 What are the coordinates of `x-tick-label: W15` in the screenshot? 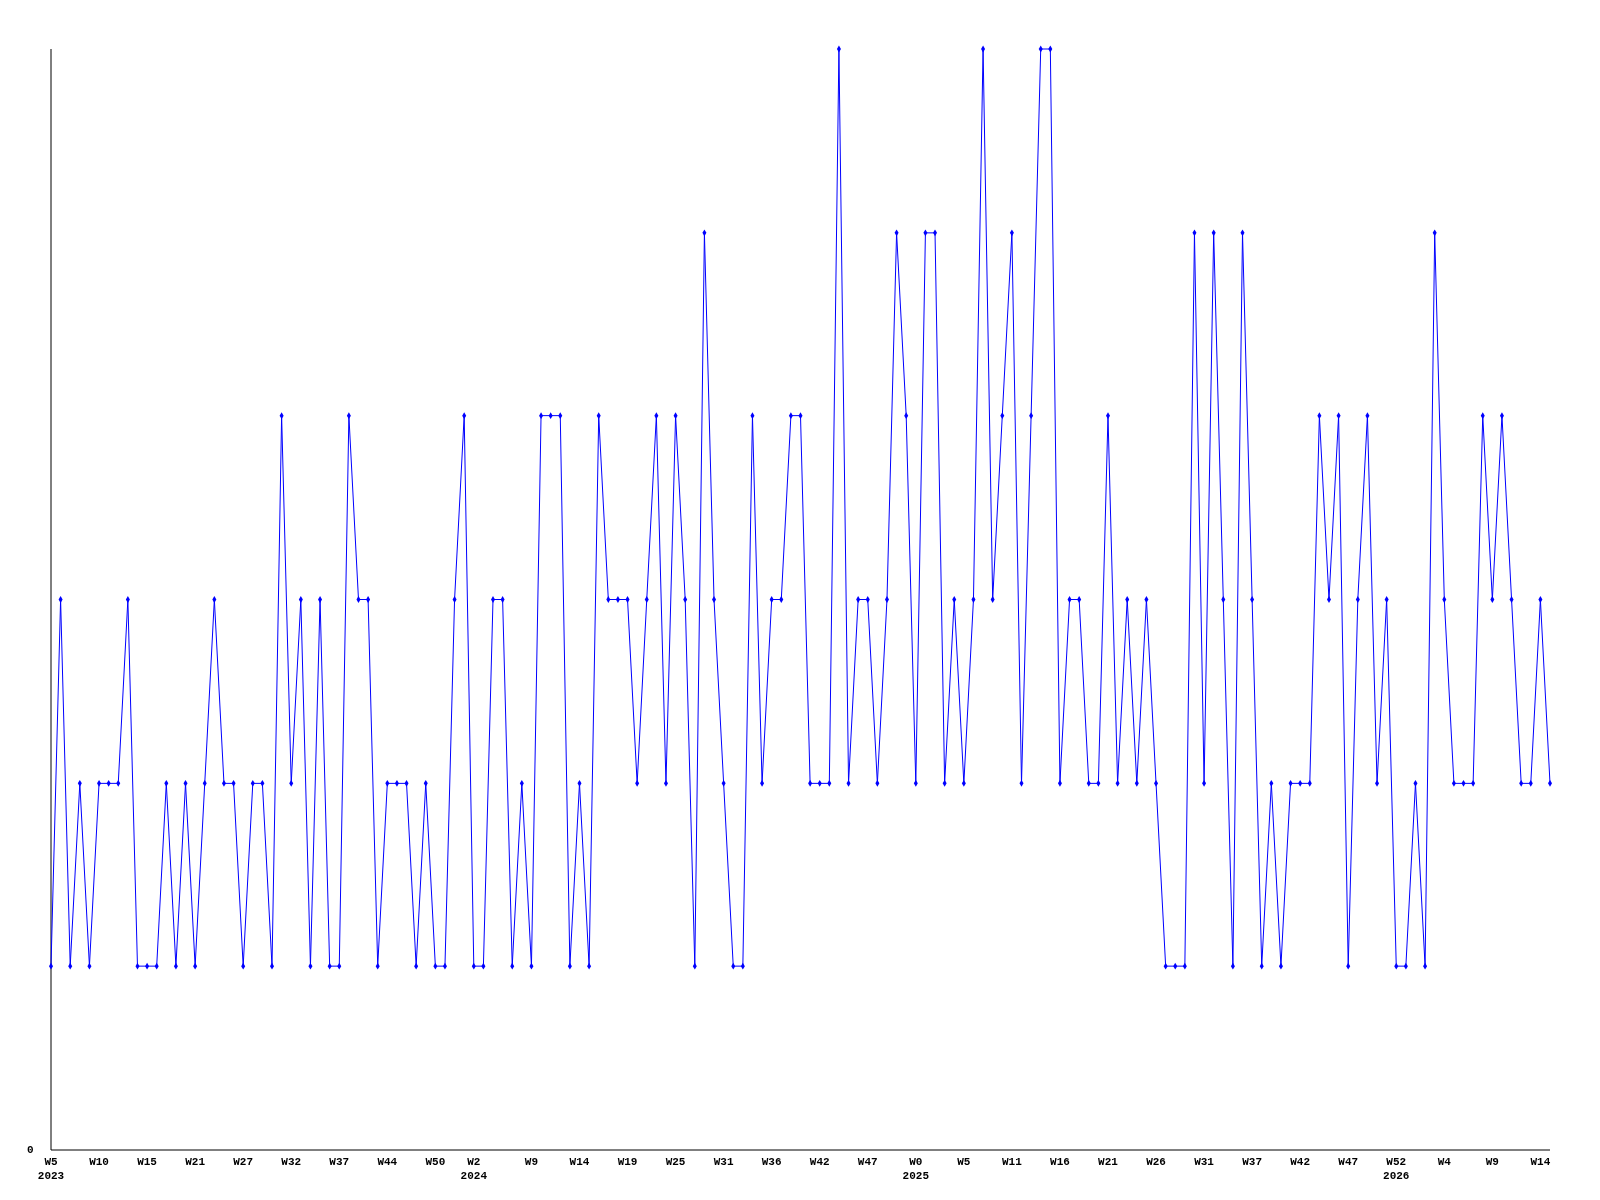 It's located at (147, 1162).